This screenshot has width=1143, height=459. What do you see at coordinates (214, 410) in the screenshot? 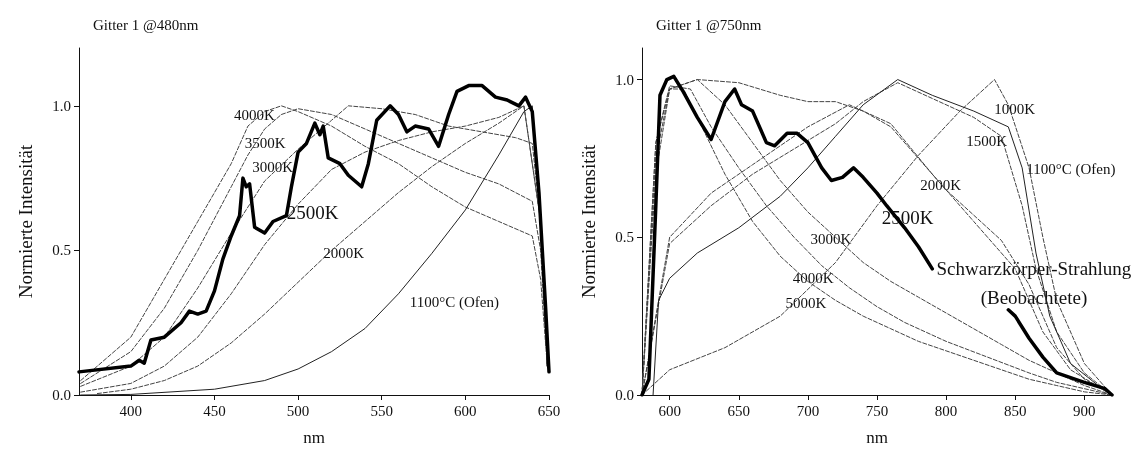
I see `x-tick-label: 450` at bounding box center [214, 410].